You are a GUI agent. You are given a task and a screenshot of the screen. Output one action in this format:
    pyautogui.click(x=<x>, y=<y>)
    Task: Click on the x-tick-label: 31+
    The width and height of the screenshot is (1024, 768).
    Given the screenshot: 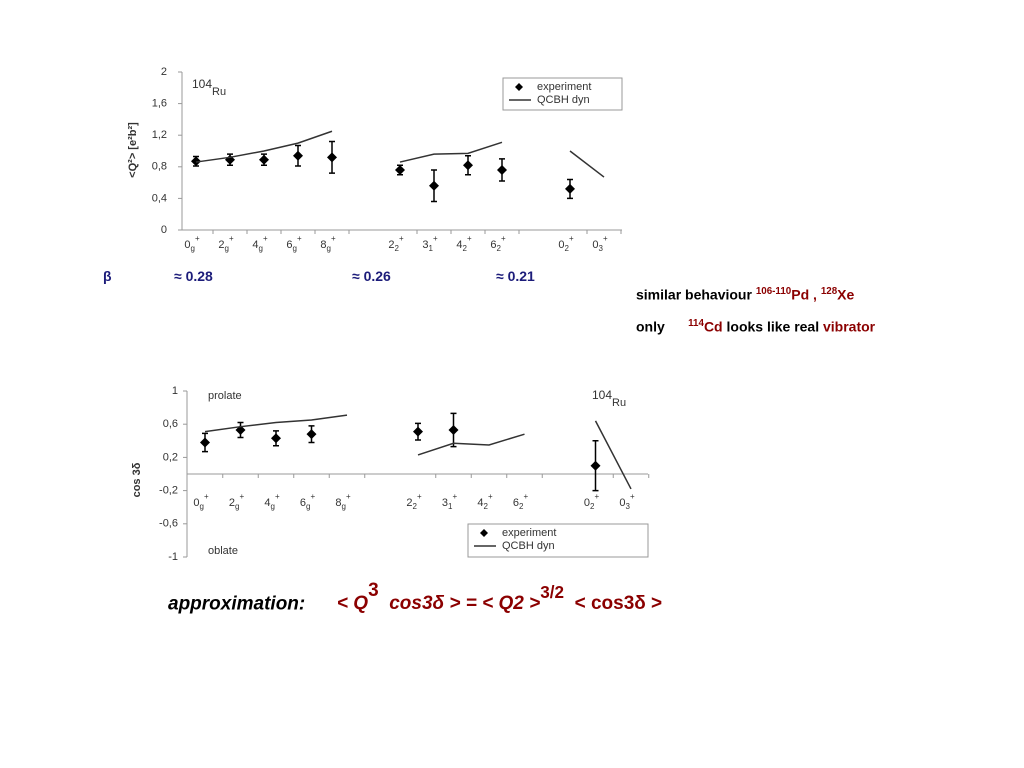 What is the action you would take?
    pyautogui.click(x=430, y=243)
    